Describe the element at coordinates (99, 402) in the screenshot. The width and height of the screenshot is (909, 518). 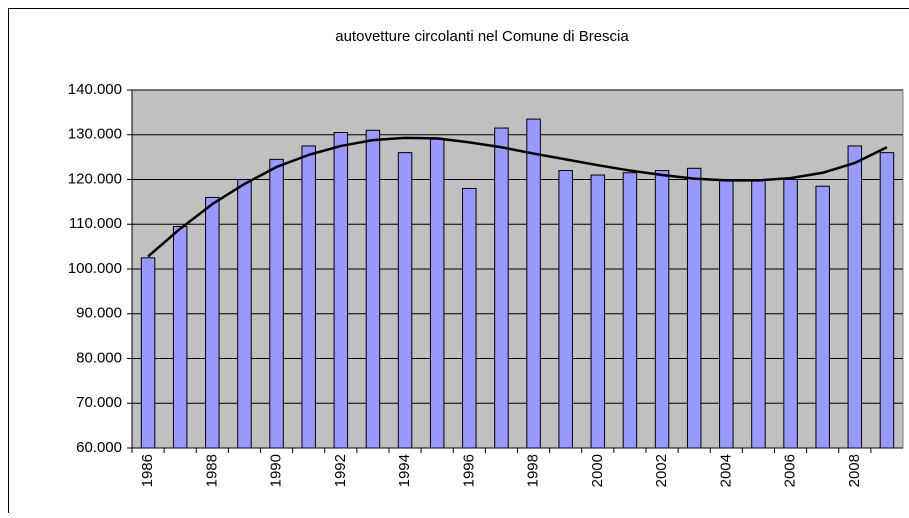
I see `y-tick-label: 70.000` at that location.